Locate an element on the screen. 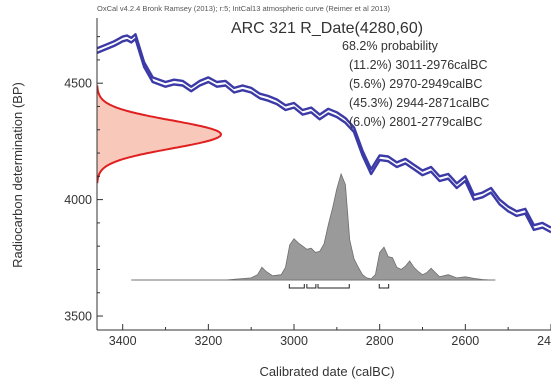 This screenshot has width=551, height=382. x-tick-label: 2400 is located at coordinates (544, 341).